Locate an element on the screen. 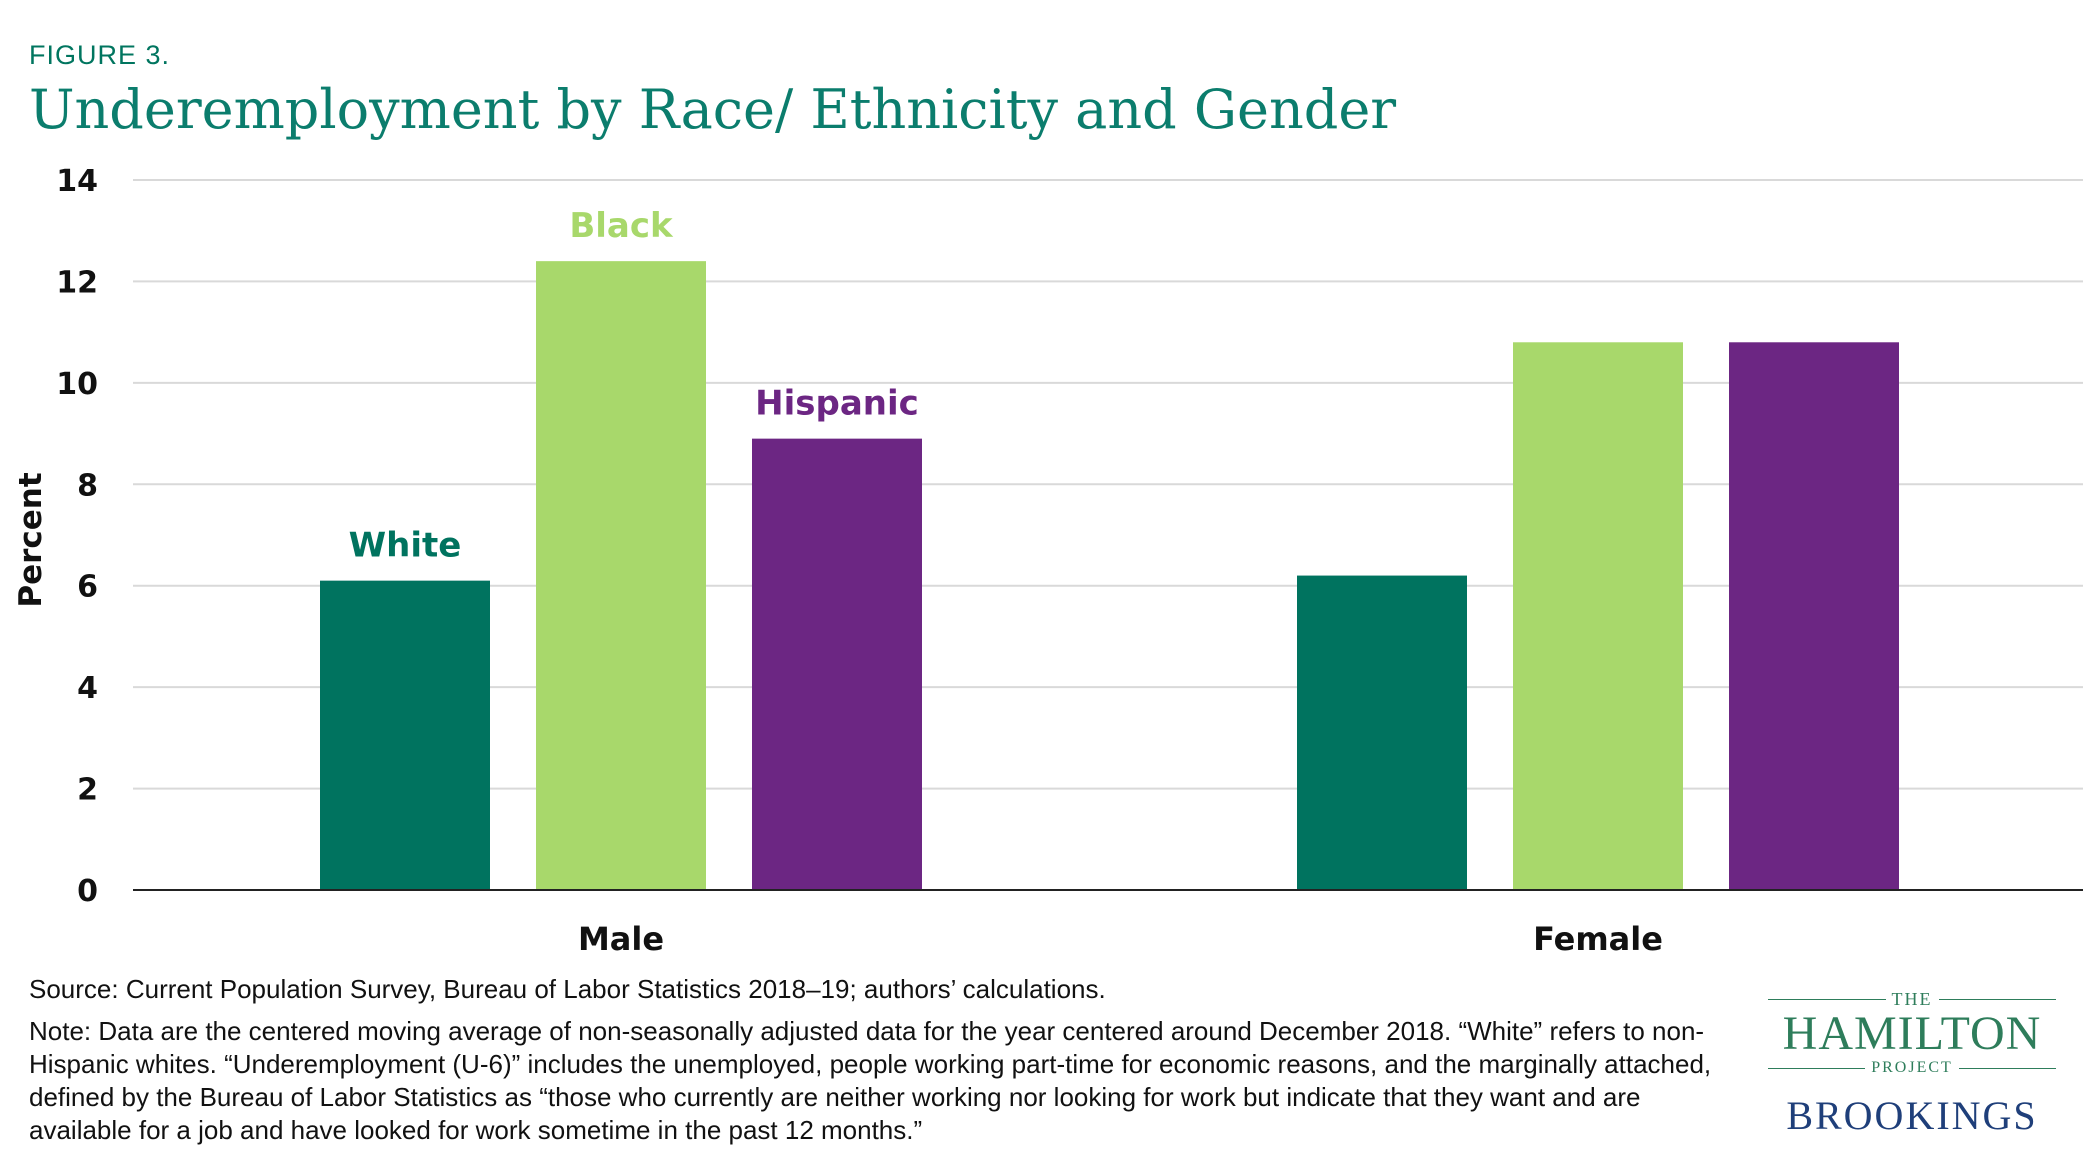 The height and width of the screenshot is (1167, 2083). logo-brookings: BROOKINGS is located at coordinates (1912, 1115).